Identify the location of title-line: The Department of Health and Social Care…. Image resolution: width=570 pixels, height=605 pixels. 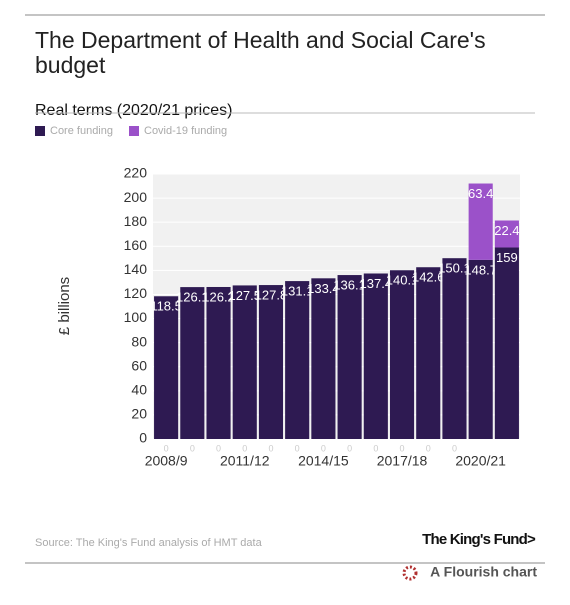
(260, 40).